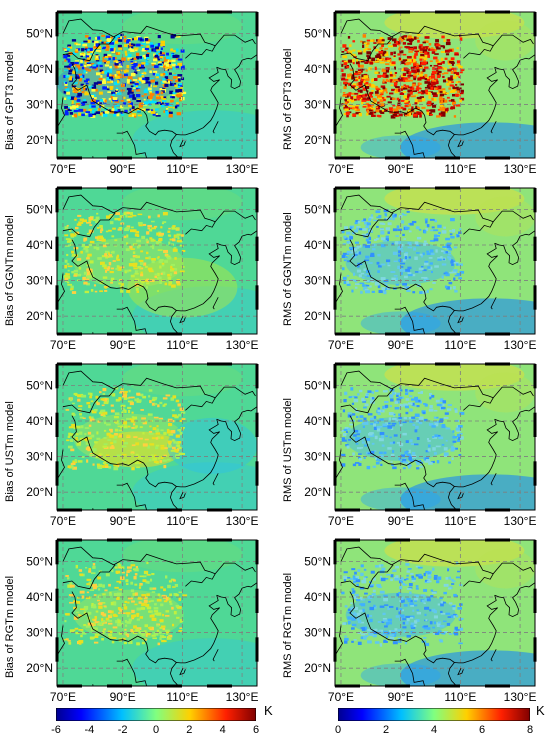  What do you see at coordinates (10, 626) in the screenshot?
I see `panel-ylabel: Bias of RGTm model` at bounding box center [10, 626].